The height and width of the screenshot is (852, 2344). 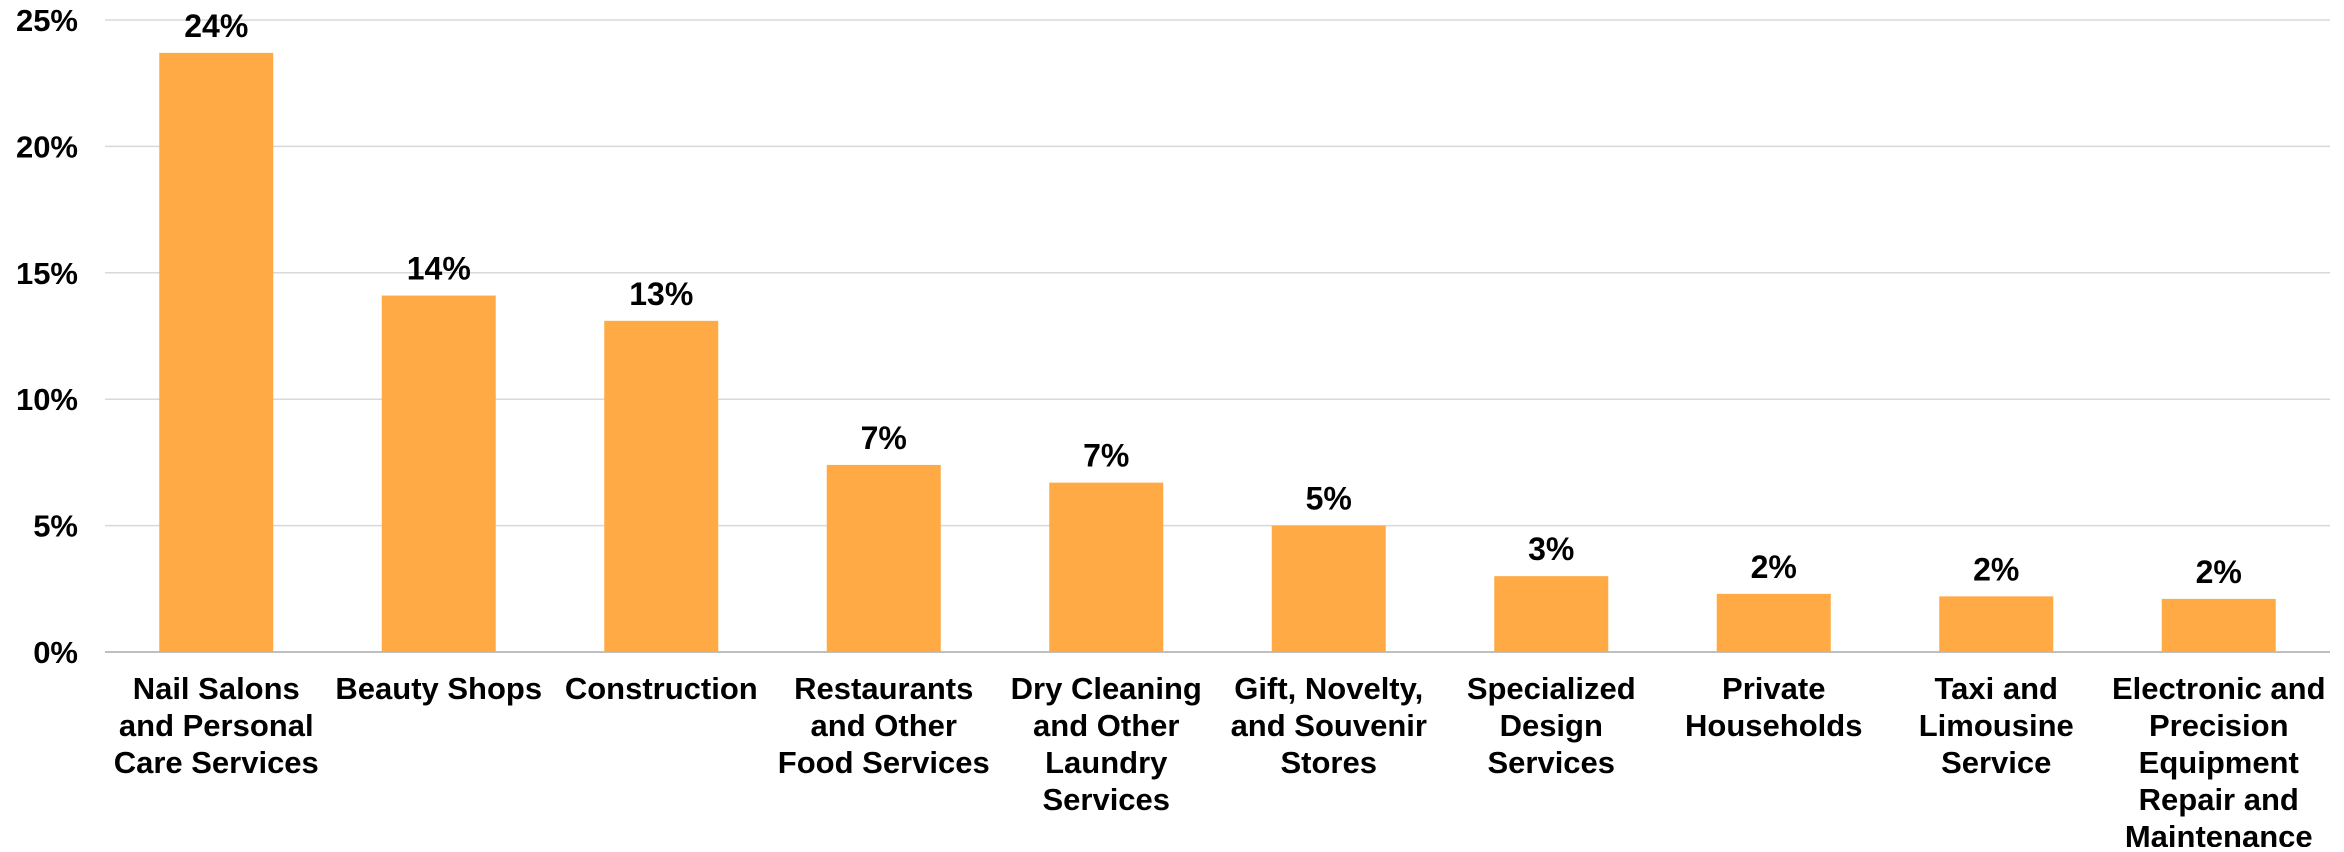 What do you see at coordinates (1106, 744) in the screenshot?
I see `x-category-label: Dry Cleaning and Other Laundry Services` at bounding box center [1106, 744].